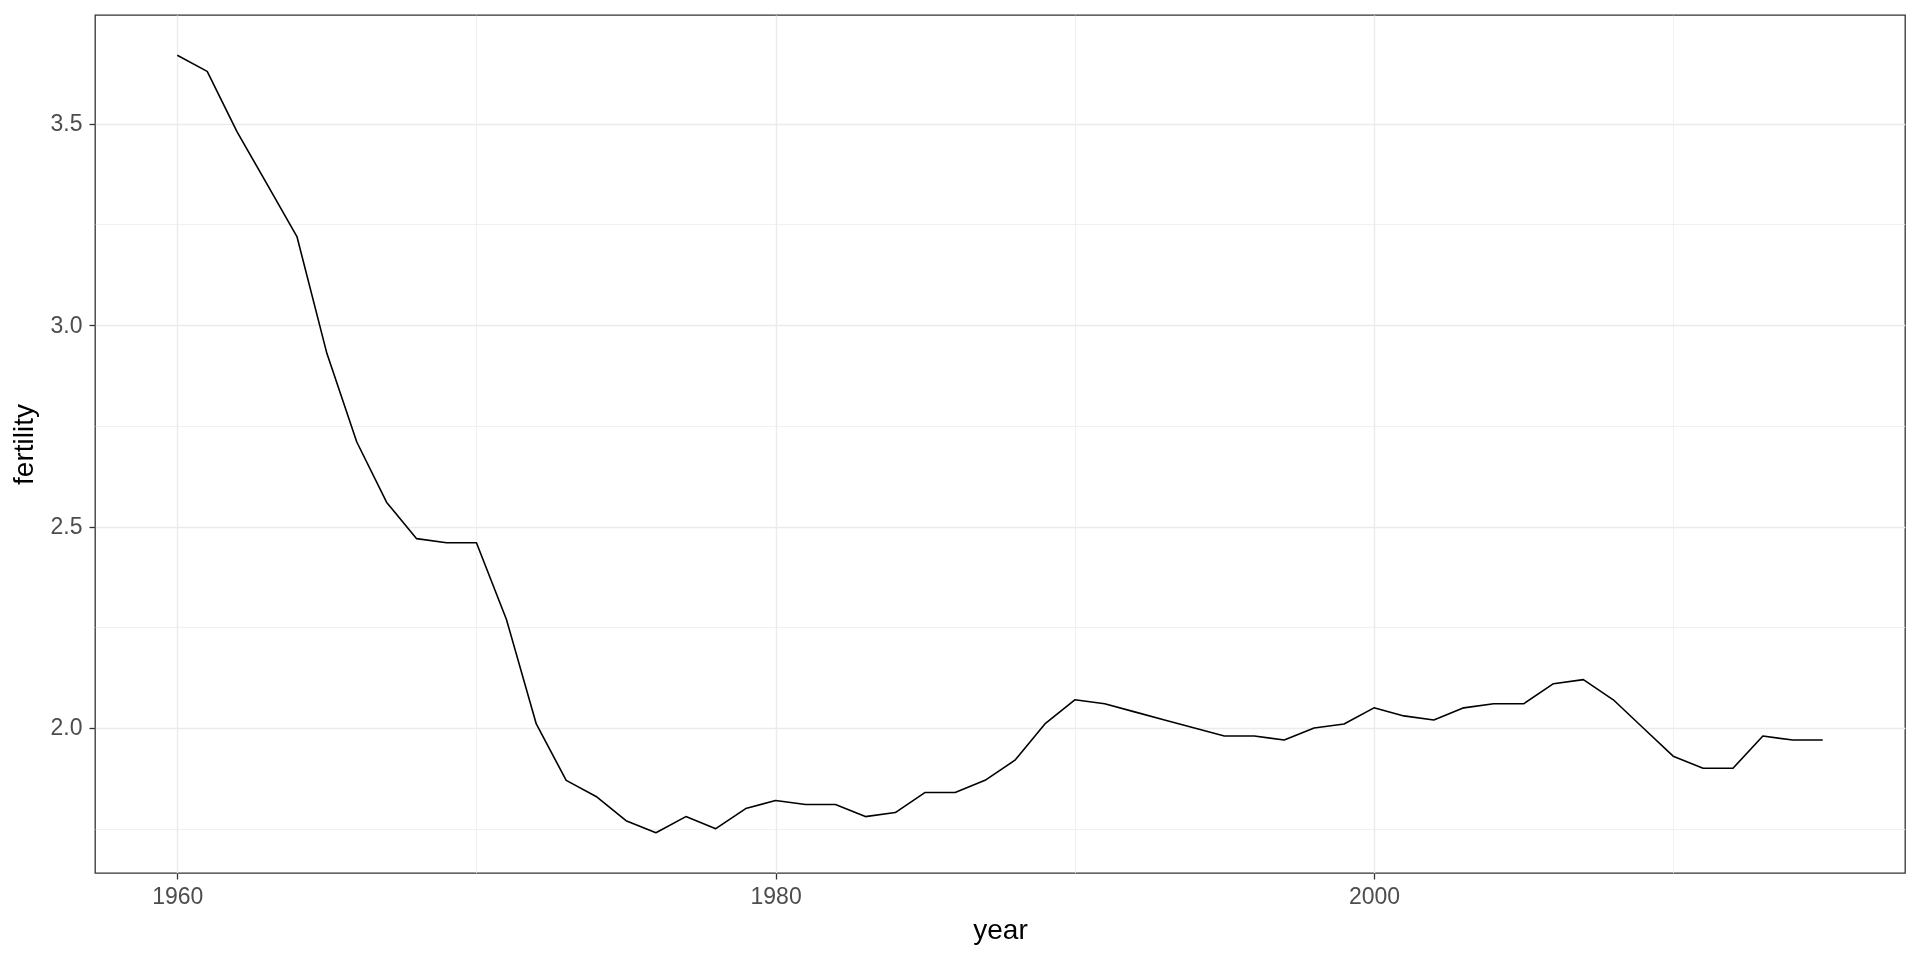 This screenshot has width=1920, height=960. Describe the element at coordinates (178, 895) in the screenshot. I see `x-tick-label: 1960` at that location.